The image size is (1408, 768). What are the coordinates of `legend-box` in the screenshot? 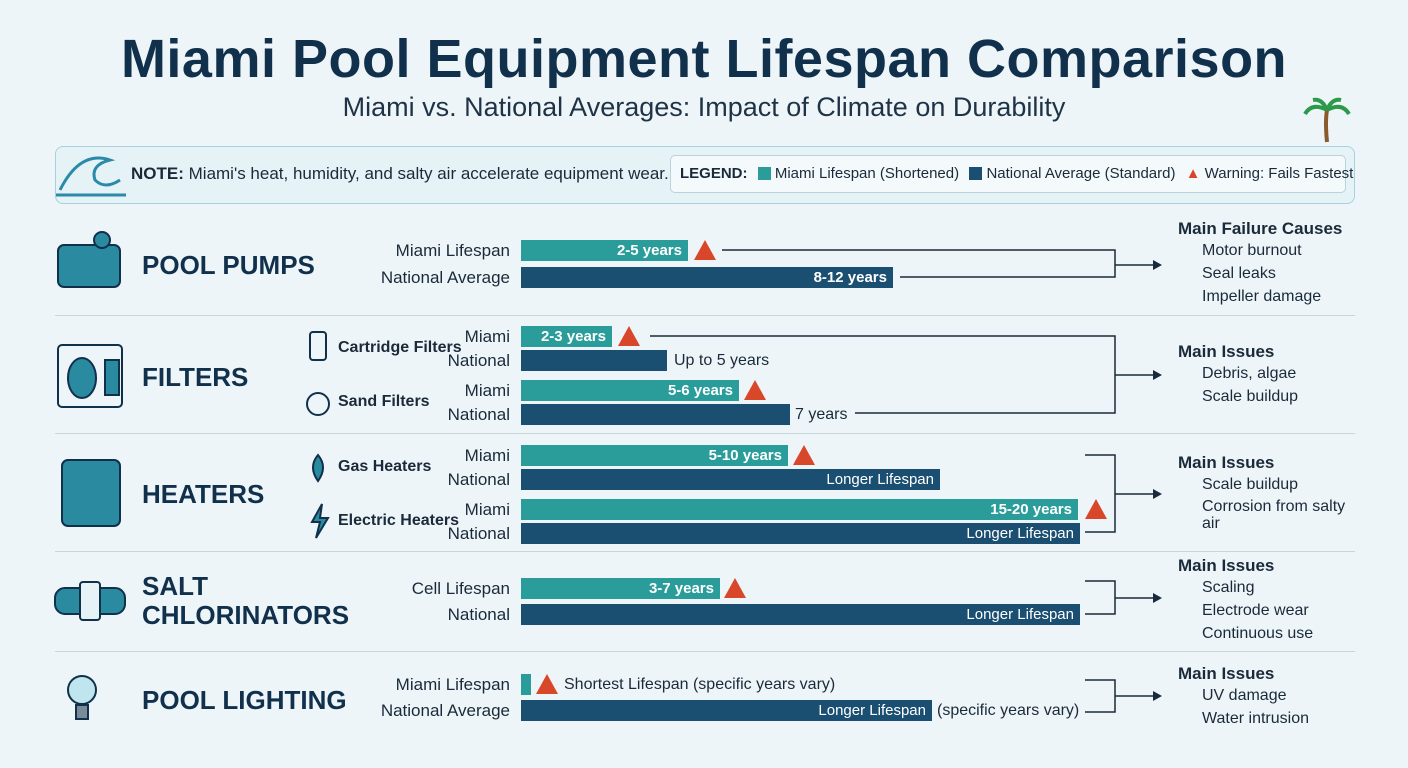 It's located at (1008, 174).